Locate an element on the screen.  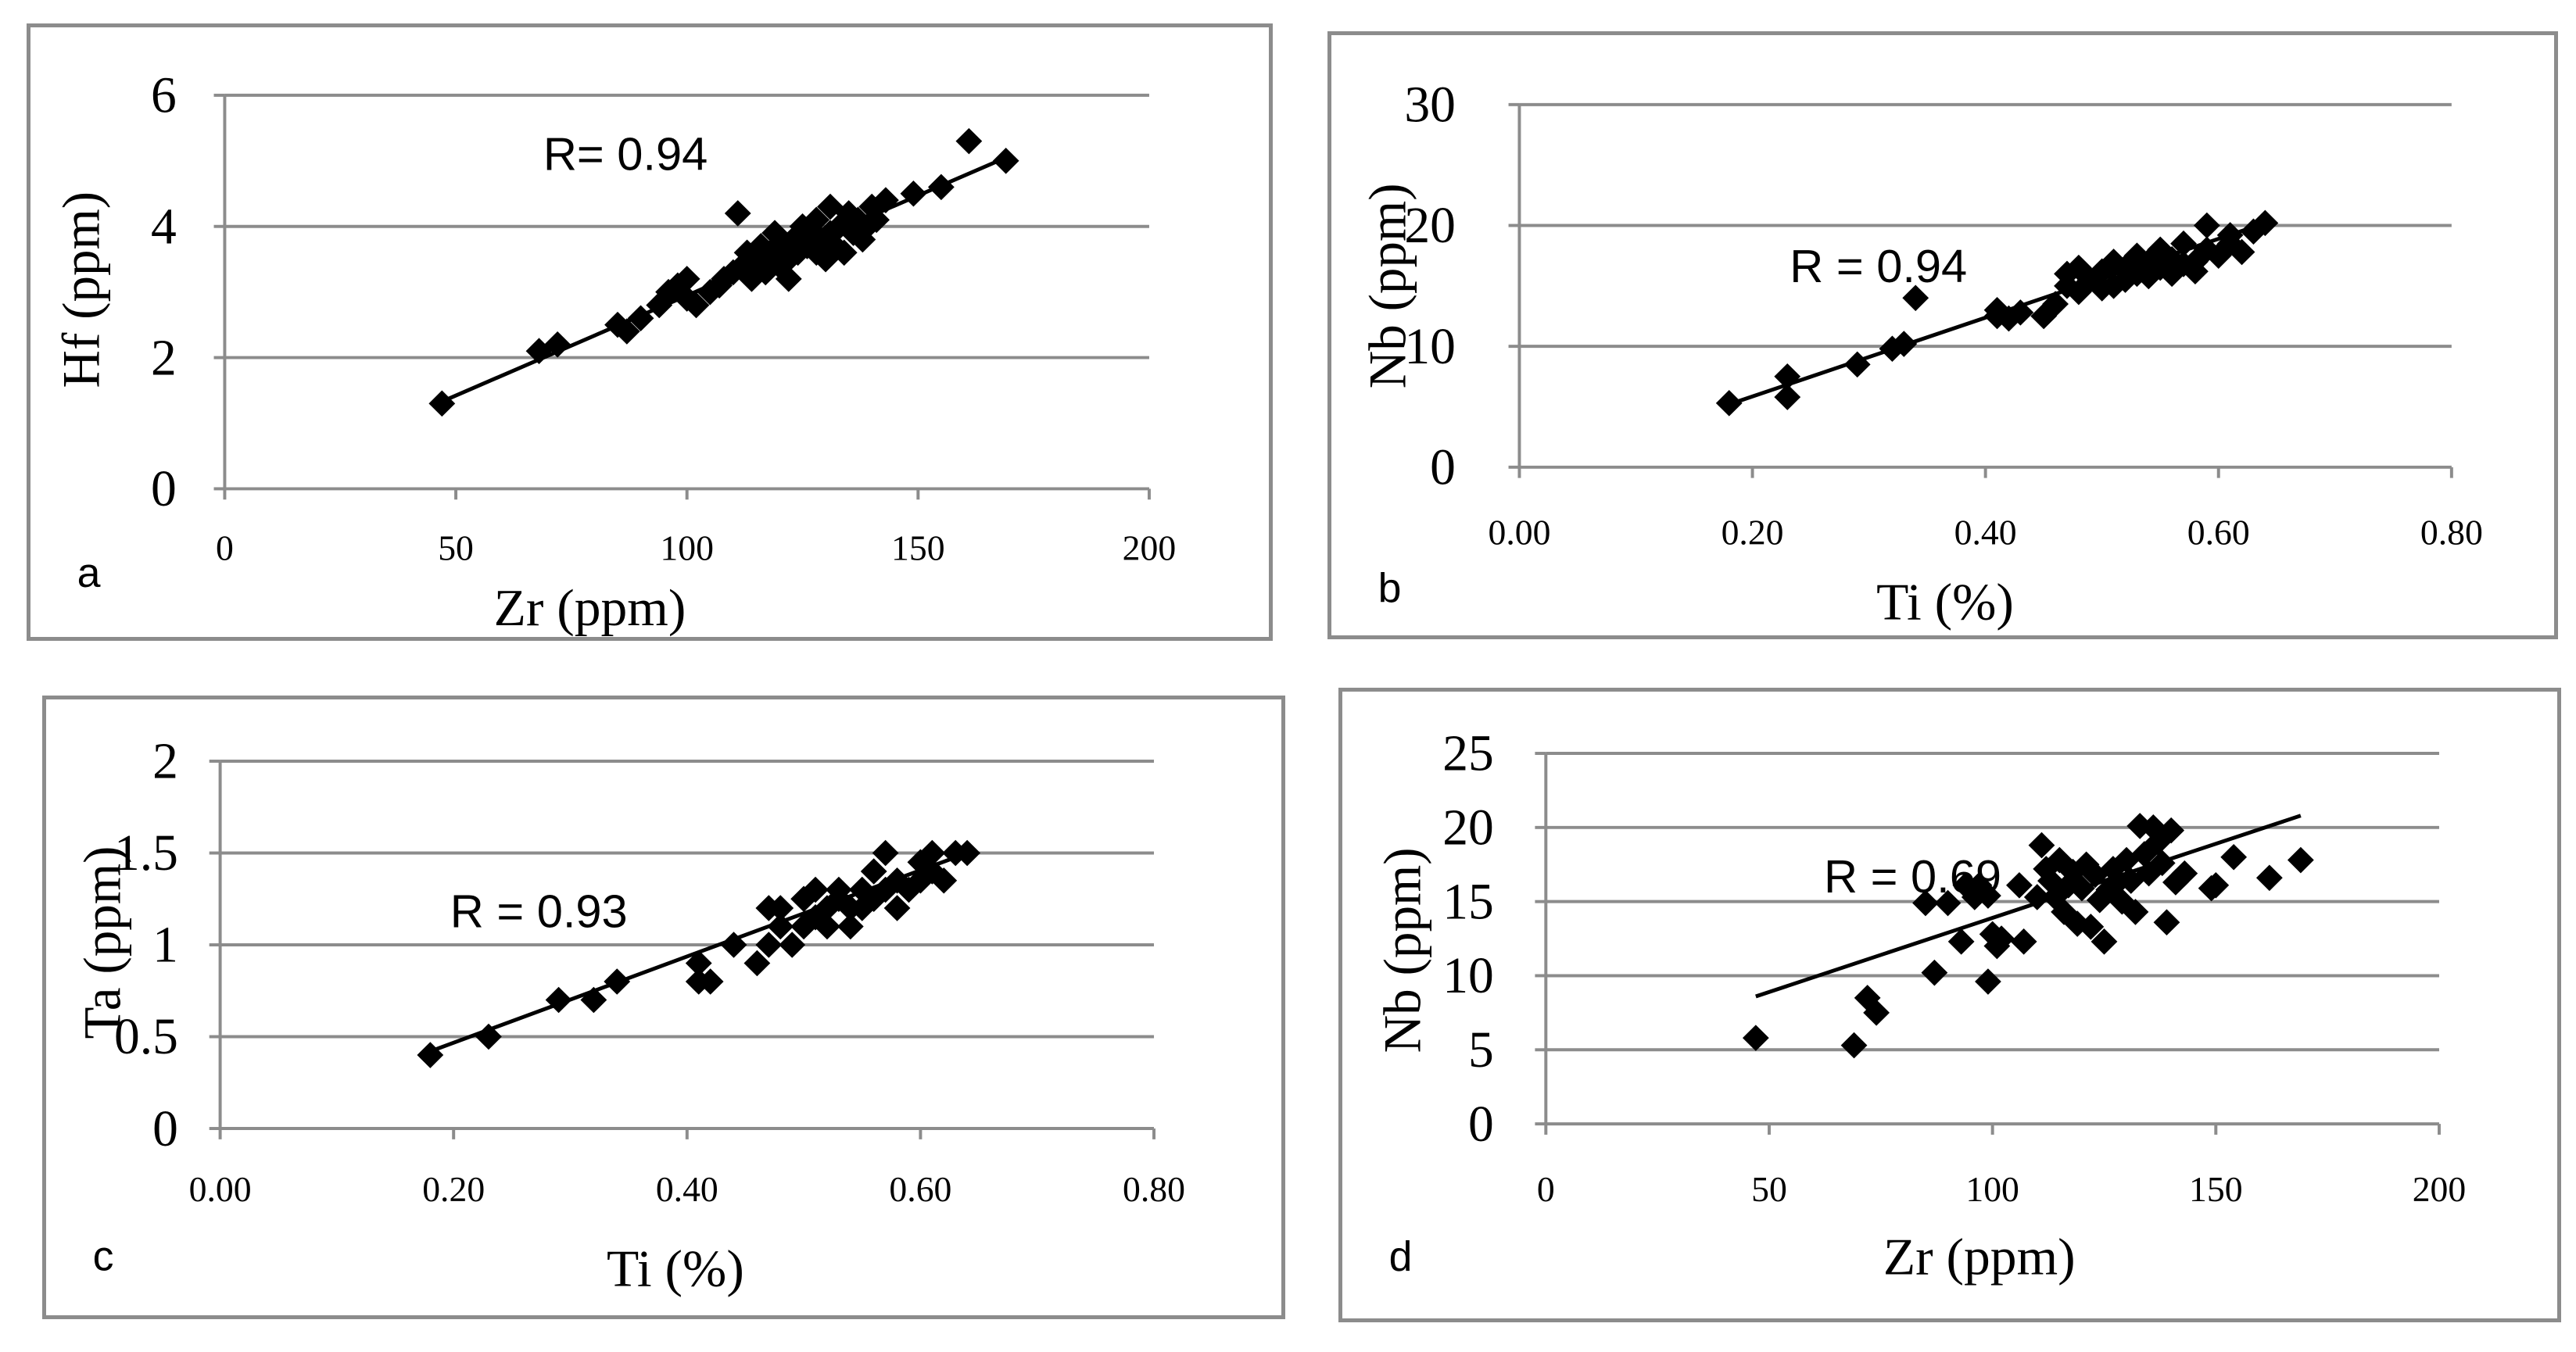
y-tick-label-a: 4 is located at coordinates (164, 227).